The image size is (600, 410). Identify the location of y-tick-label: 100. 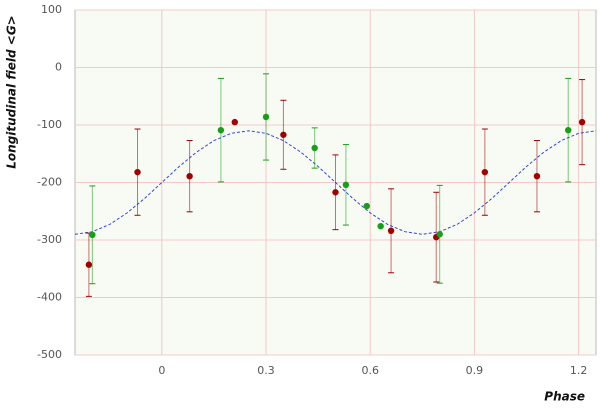
(51, 9).